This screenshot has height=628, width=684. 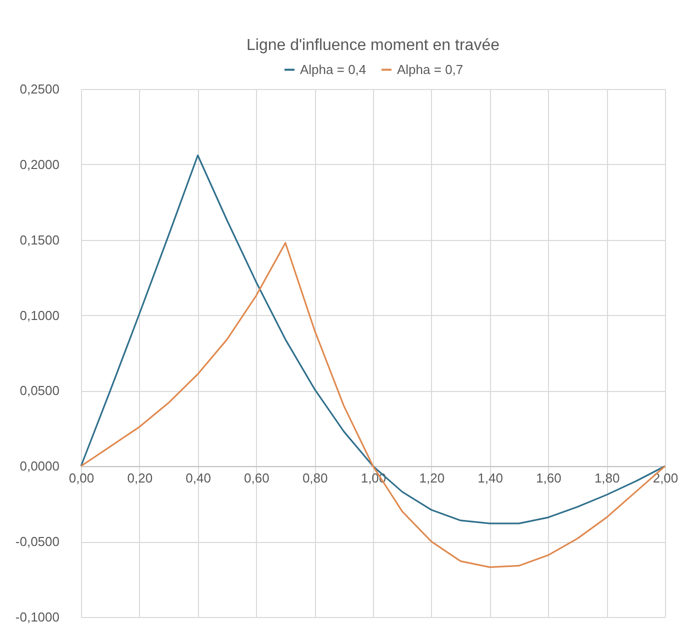 I want to click on chart-title: Ligne d'influence moment en travée, so click(x=373, y=45).